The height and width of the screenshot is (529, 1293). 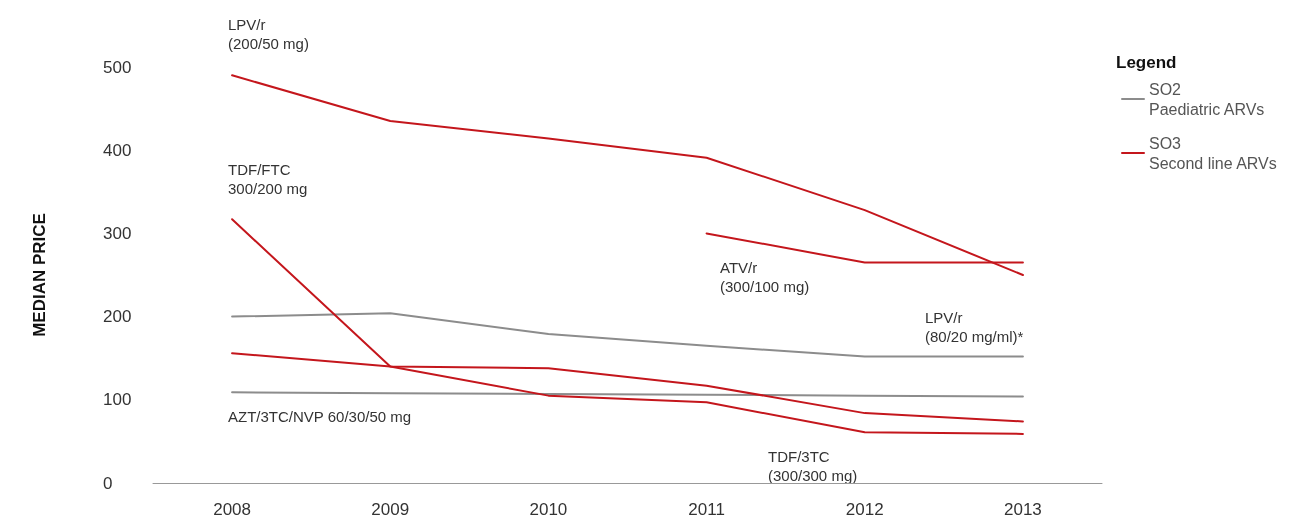 What do you see at coordinates (117, 400) in the screenshot?
I see `y-tick-label: 100` at bounding box center [117, 400].